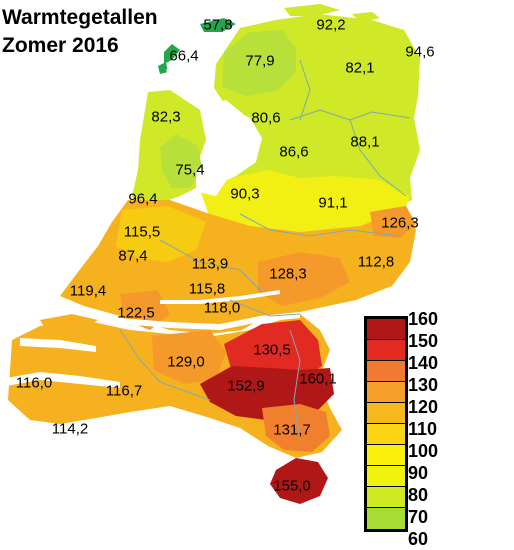 The height and width of the screenshot is (550, 514). I want to click on station-value: 113,9, so click(210, 264).